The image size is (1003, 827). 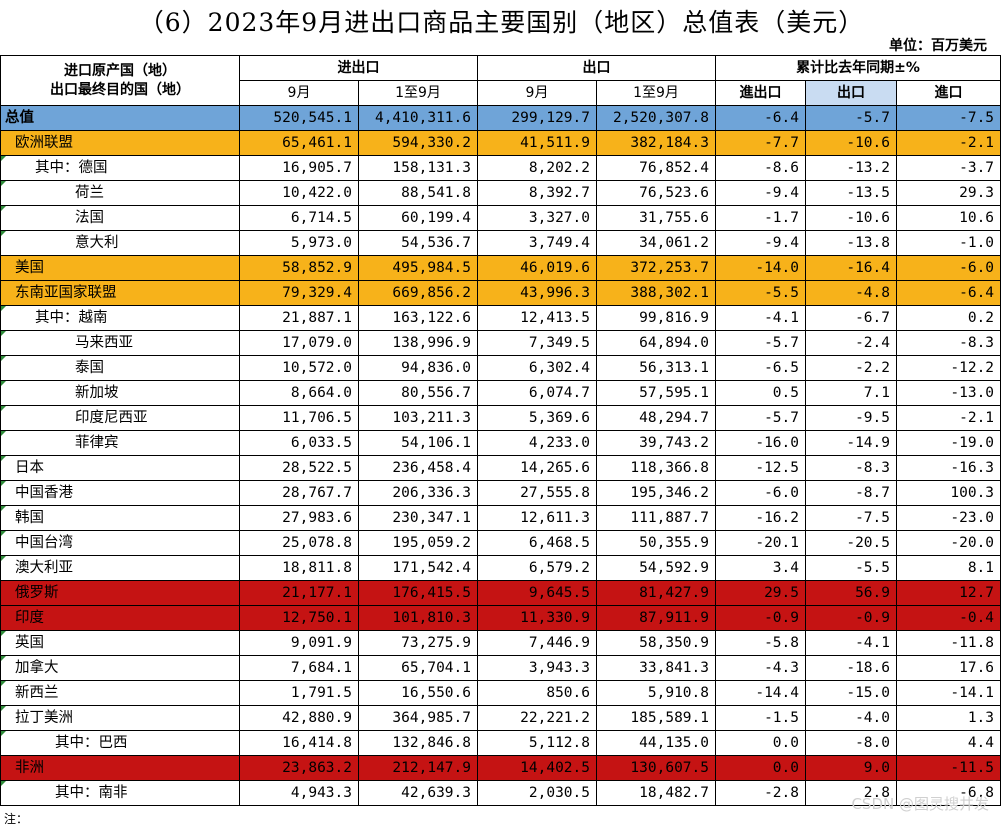 I want to click on sep-export-cell: 14,402.5, so click(x=537, y=768).